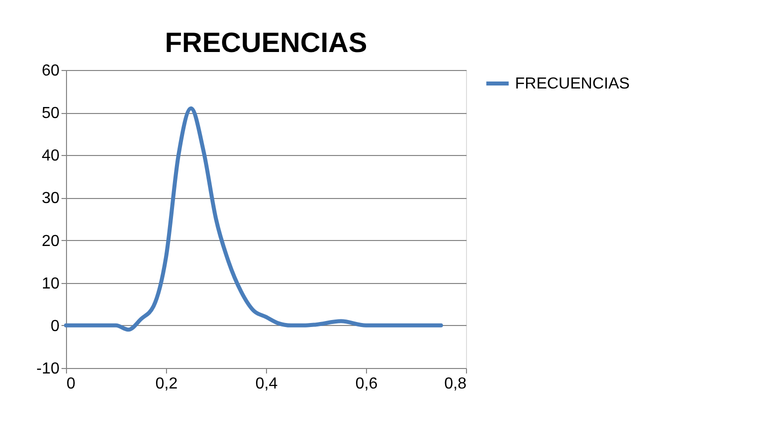 The height and width of the screenshot is (448, 765). I want to click on y-tick-label: 0, so click(55, 326).